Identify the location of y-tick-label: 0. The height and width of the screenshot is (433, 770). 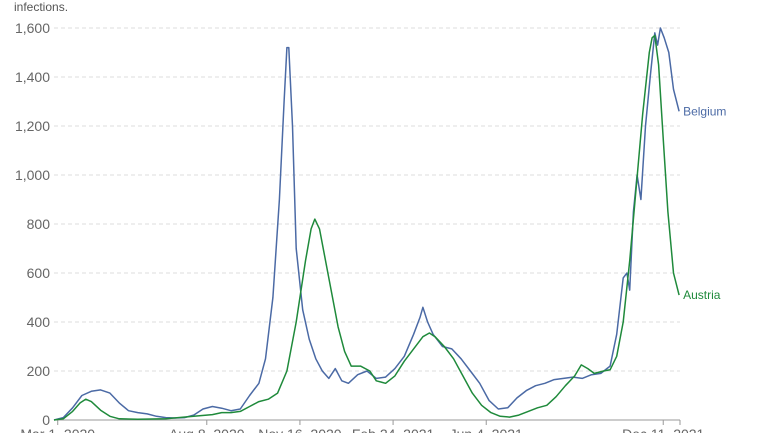
(46, 420).